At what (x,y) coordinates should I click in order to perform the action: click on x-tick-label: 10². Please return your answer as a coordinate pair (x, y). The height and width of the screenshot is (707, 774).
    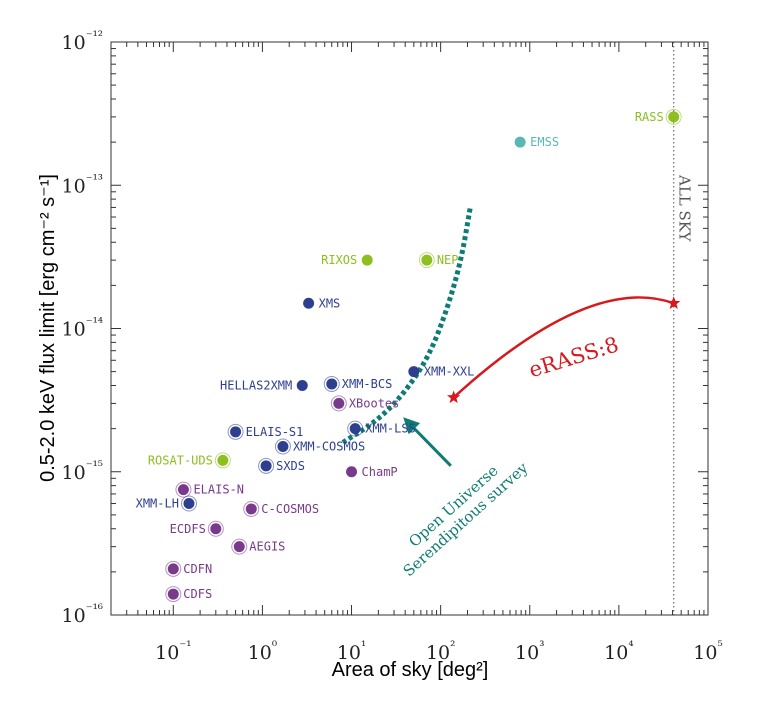
    Looking at the image, I should click on (440, 651).